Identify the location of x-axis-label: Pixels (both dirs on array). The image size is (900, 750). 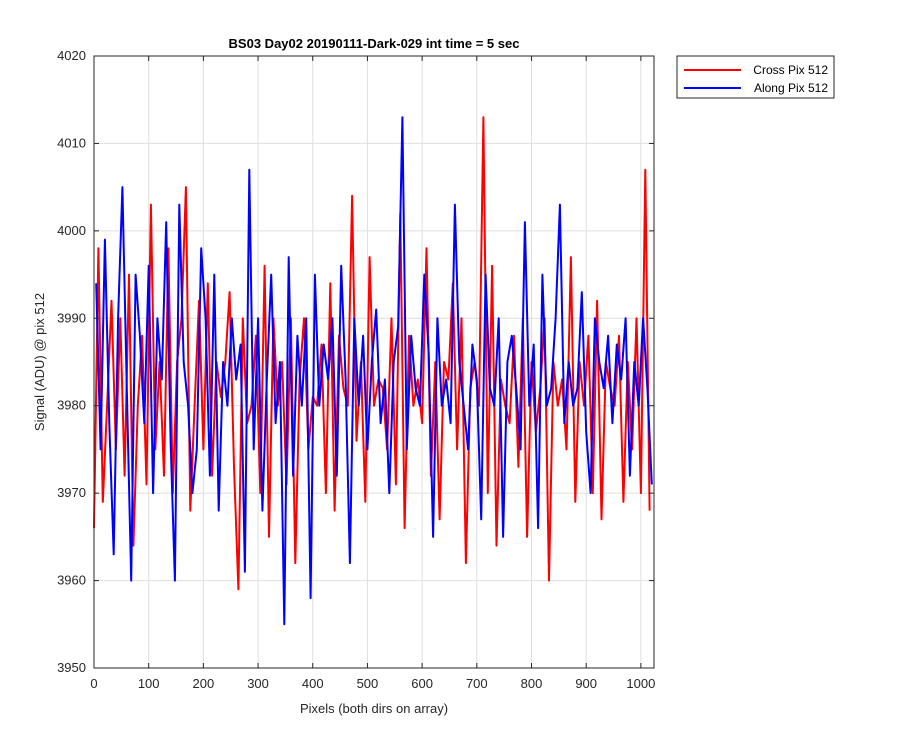
(374, 708).